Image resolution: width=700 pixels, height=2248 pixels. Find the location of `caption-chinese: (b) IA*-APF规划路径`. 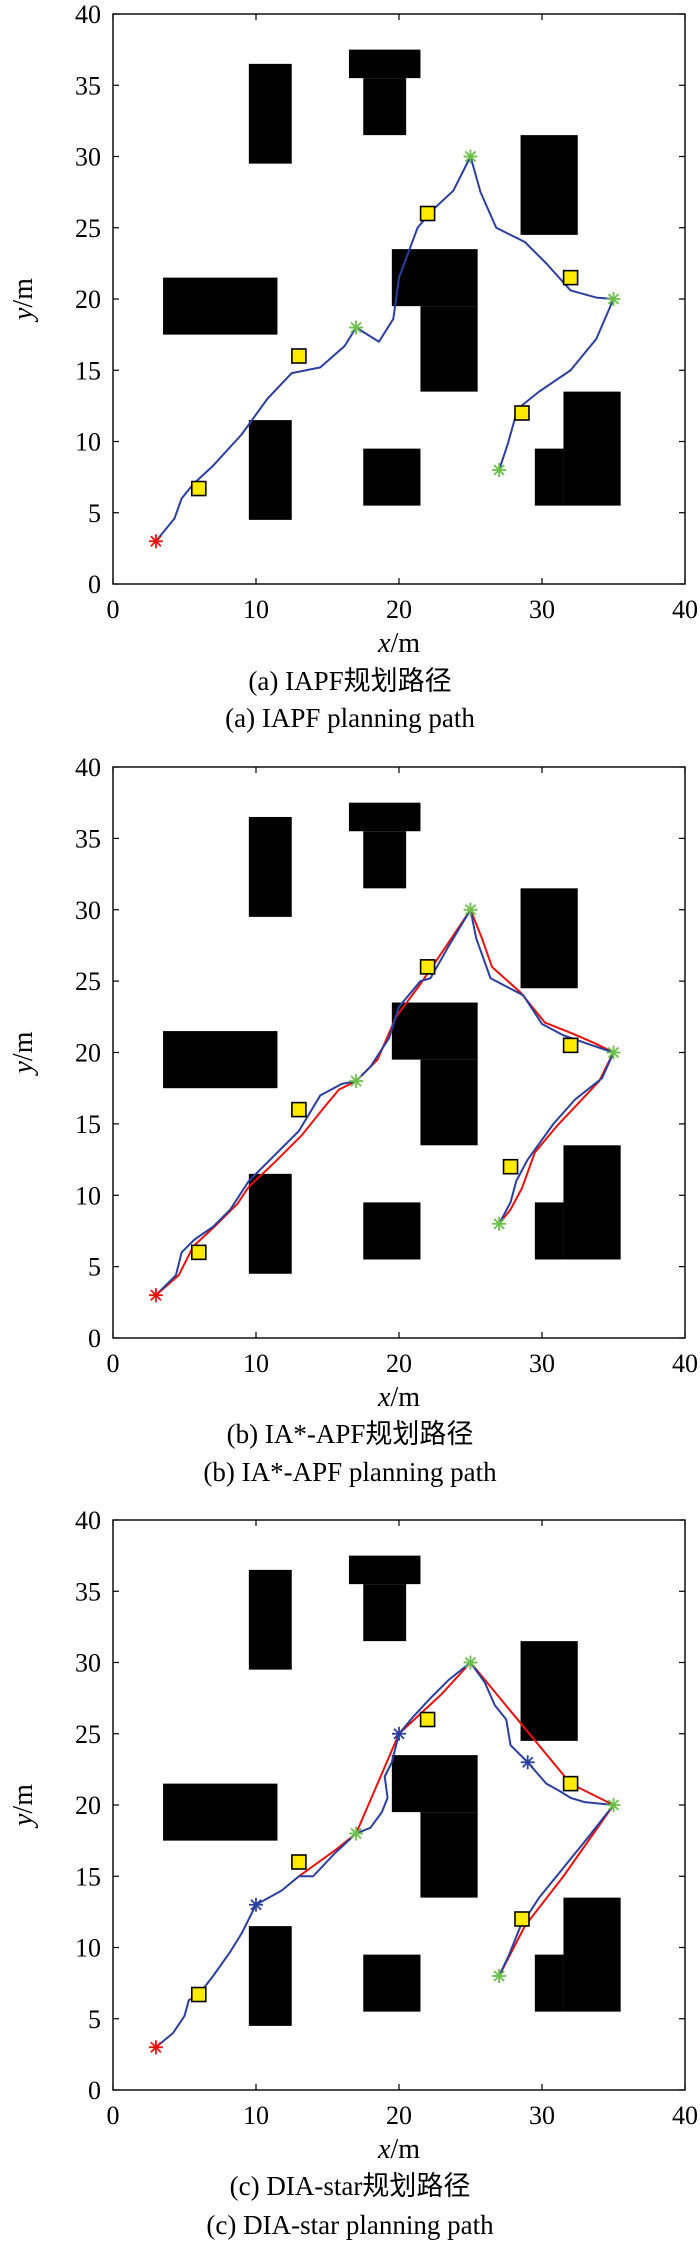

caption-chinese: (b) IA*-APF规划路径 is located at coordinates (350, 1434).